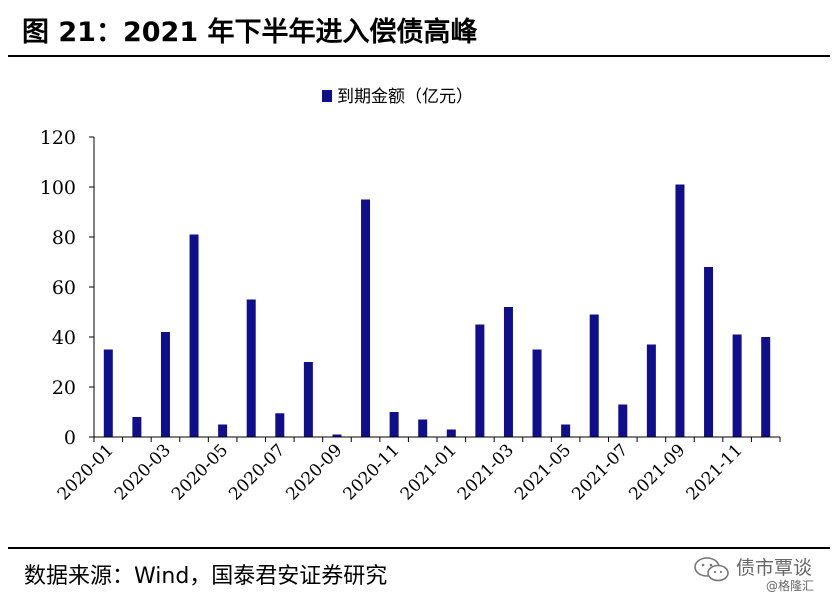  I want to click on x-tick-label: 2021-03, so click(486, 472).